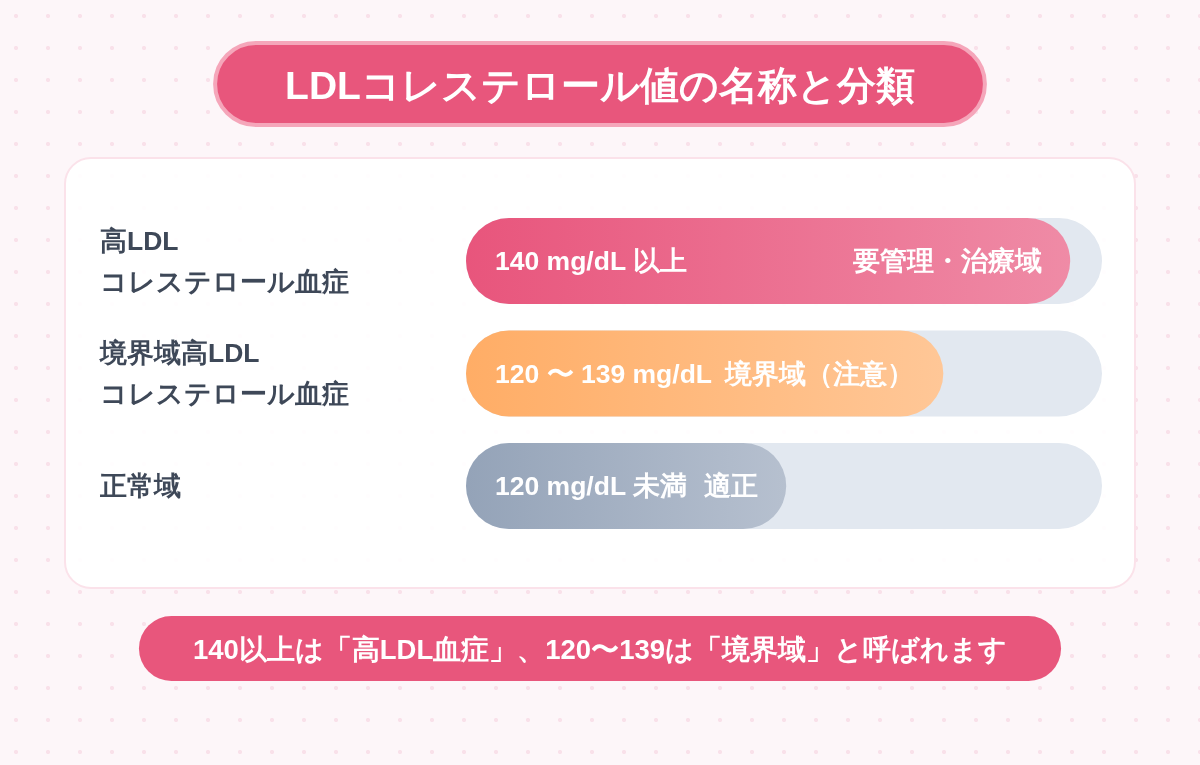 The width and height of the screenshot is (1200, 765). Describe the element at coordinates (731, 486) in the screenshot. I see `annotation: 適正` at that location.